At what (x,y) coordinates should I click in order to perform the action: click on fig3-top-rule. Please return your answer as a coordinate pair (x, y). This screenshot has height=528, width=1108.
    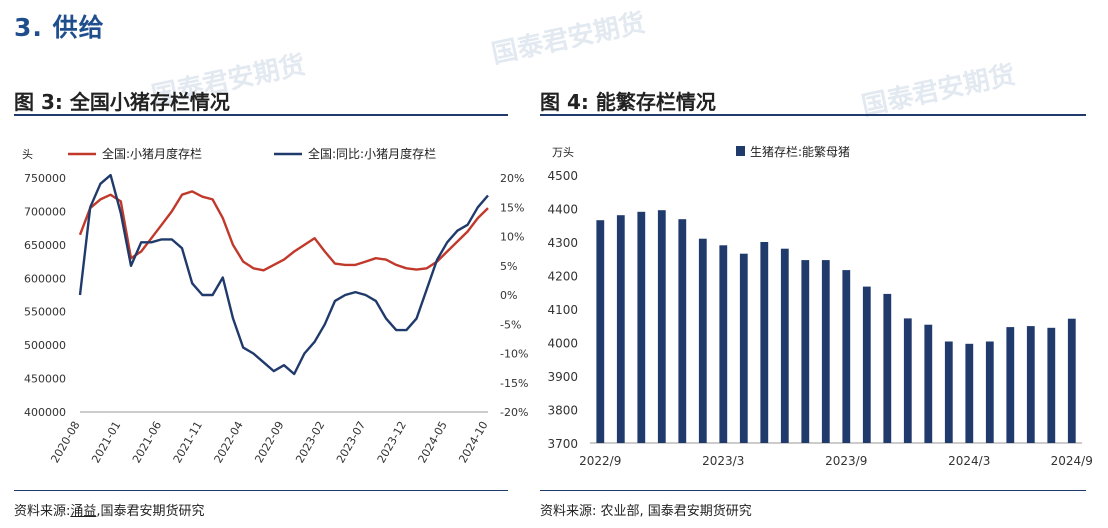
    Looking at the image, I should click on (261, 115).